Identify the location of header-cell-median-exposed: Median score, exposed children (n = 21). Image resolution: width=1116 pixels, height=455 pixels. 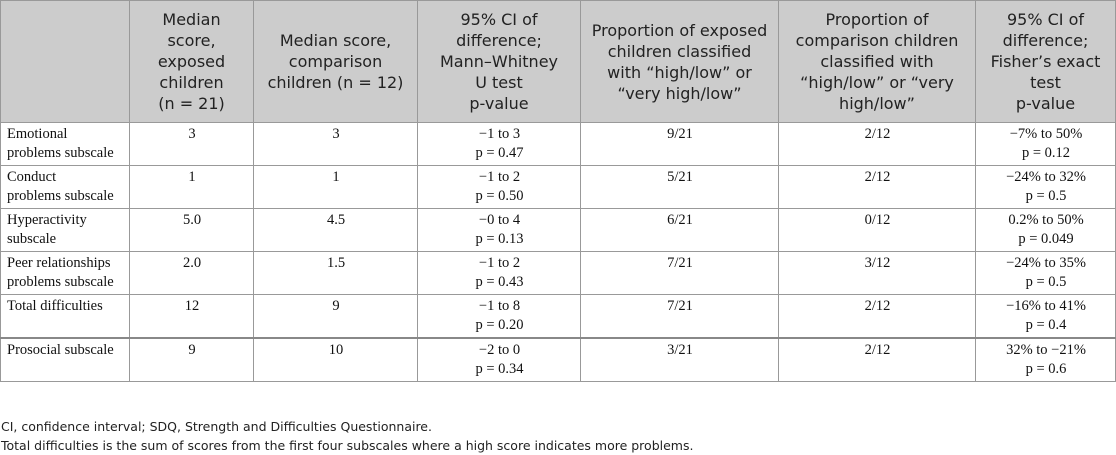
(191, 61).